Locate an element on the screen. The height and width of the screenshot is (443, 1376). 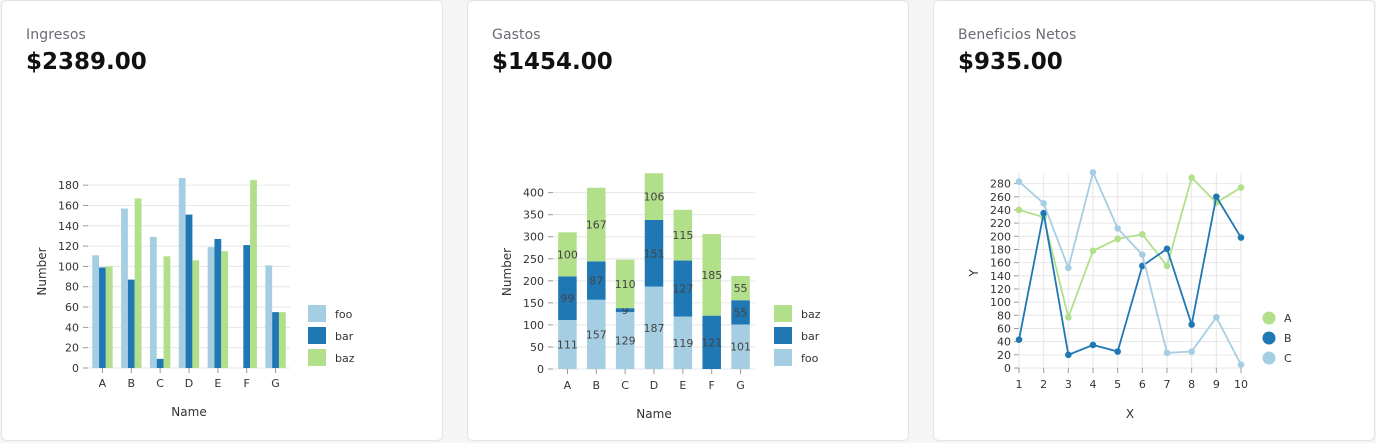
data-label: 110 is located at coordinates (625, 284).